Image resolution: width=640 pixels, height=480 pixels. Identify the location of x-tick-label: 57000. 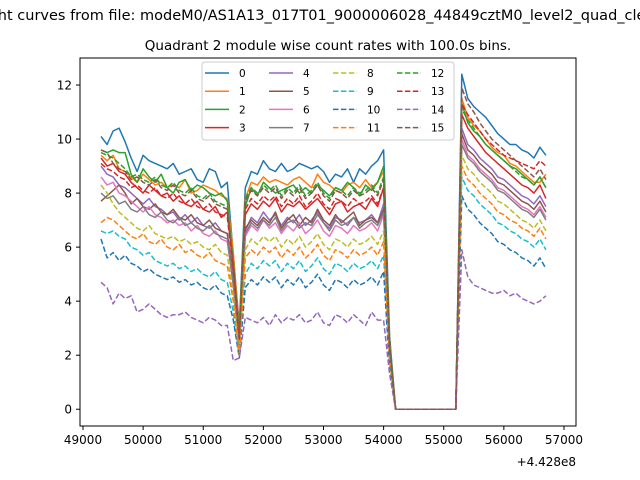
(564, 440).